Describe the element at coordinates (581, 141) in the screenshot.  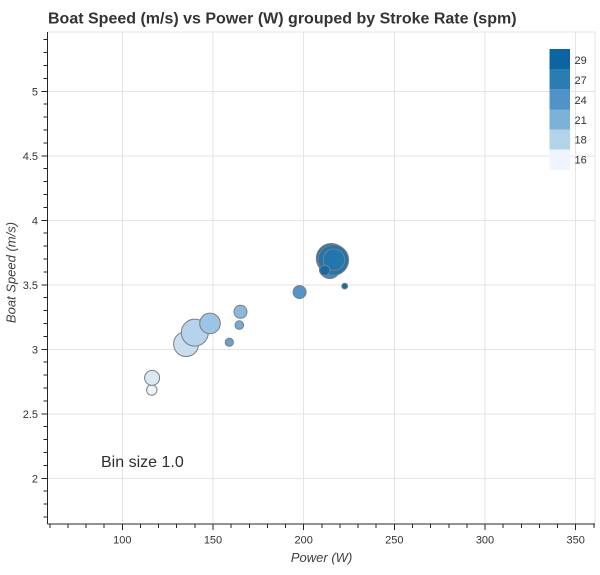
I see `svg-text: 18` at that location.